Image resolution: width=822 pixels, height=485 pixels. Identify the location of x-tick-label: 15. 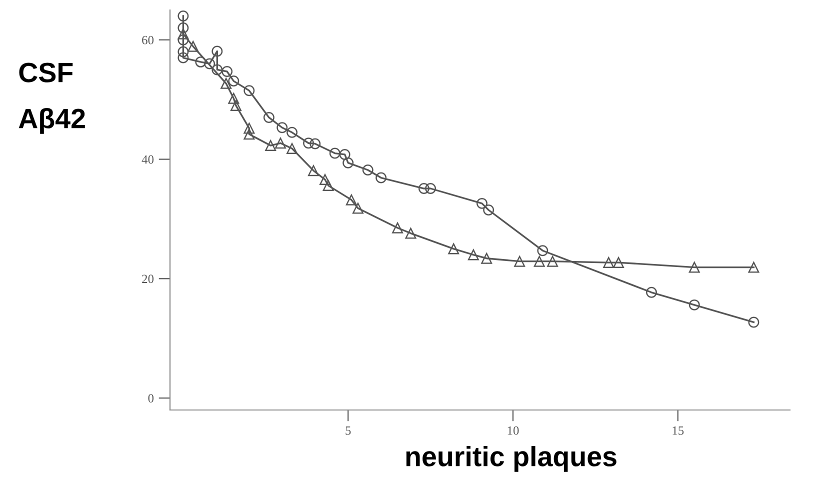
(678, 430).